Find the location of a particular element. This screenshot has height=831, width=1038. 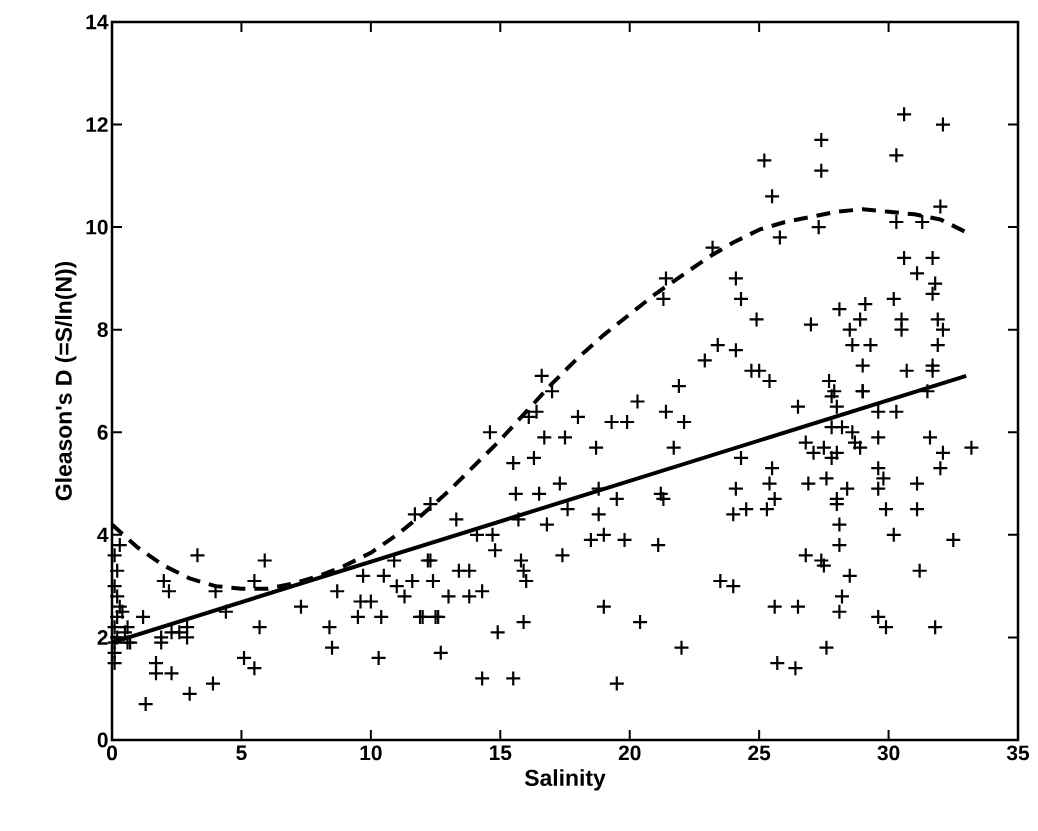

x-tick-label: 25 is located at coordinates (759, 753).